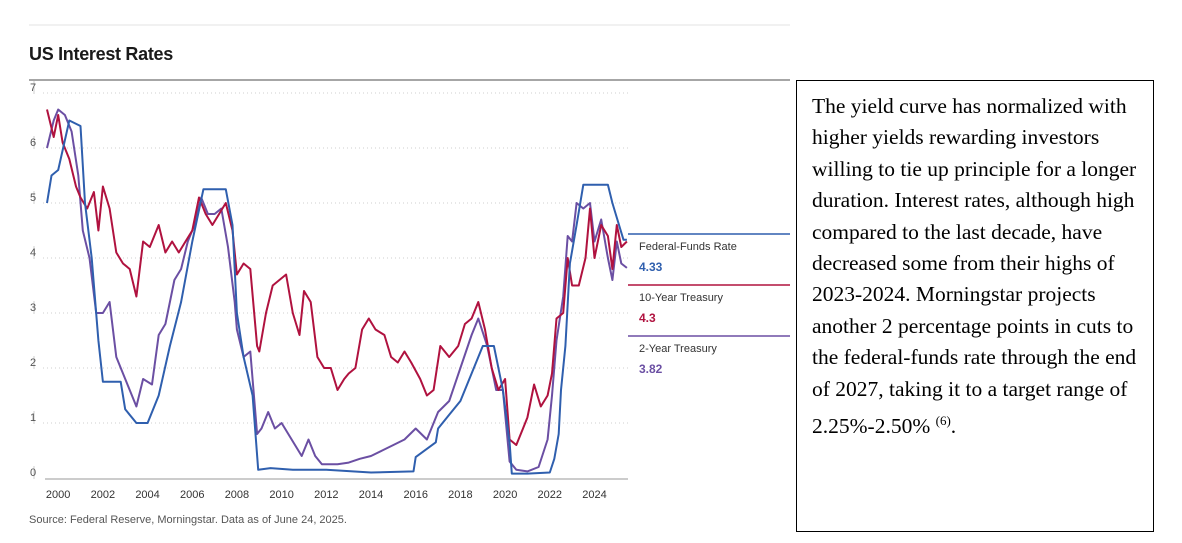 This screenshot has width=1182, height=543. What do you see at coordinates (460, 495) in the screenshot?
I see `x-tick-label: 2018` at bounding box center [460, 495].